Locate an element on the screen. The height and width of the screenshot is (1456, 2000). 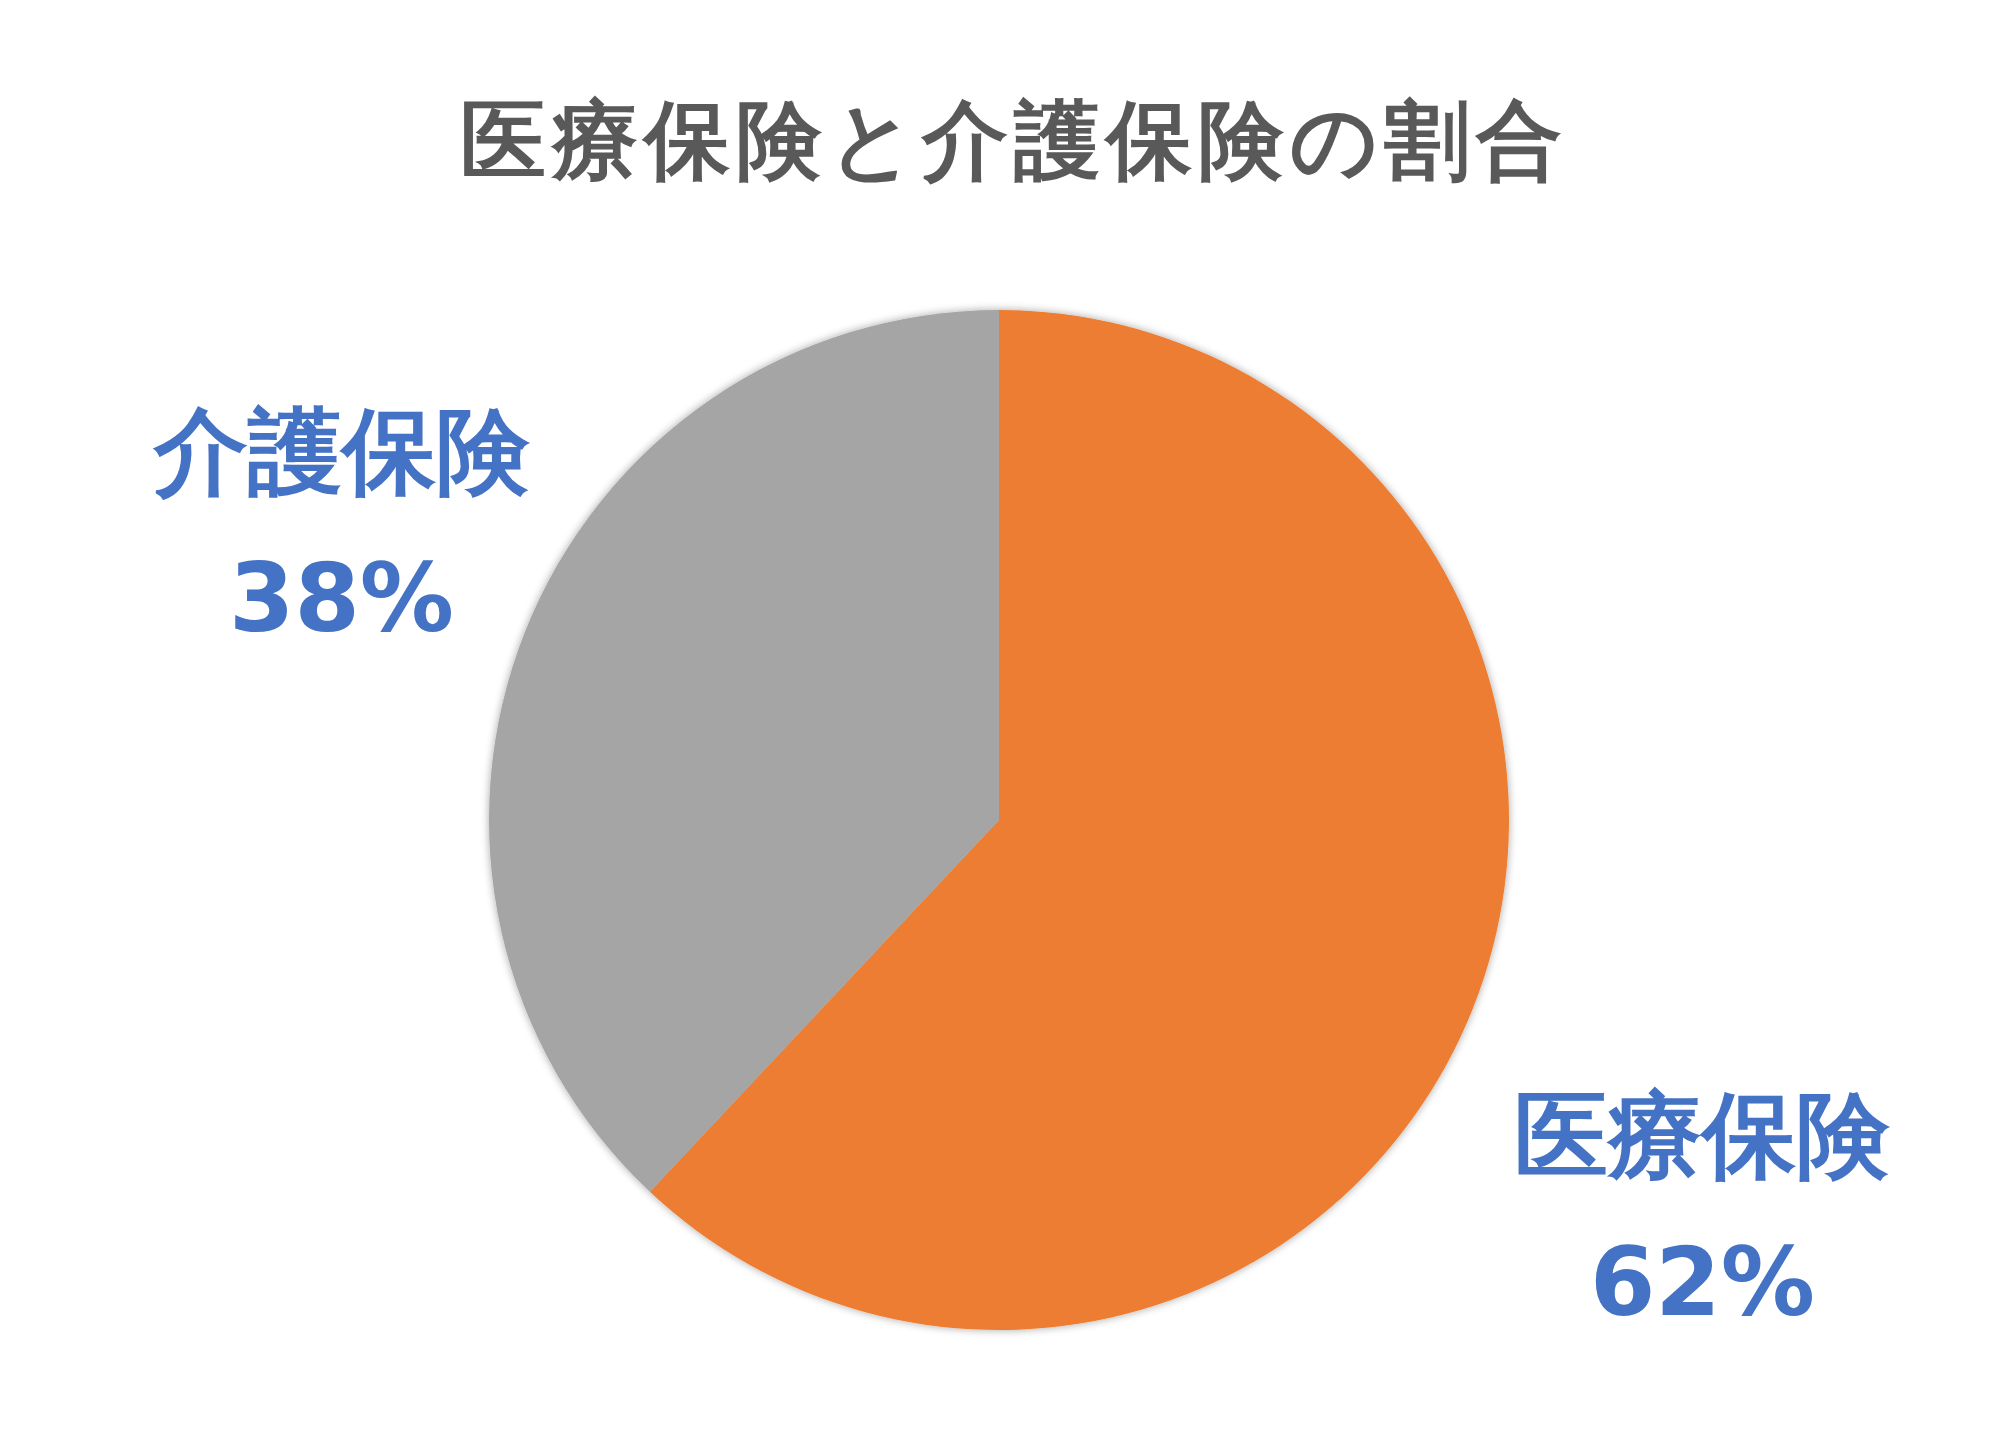
slice-label: 介護保険 is located at coordinates (341, 452).